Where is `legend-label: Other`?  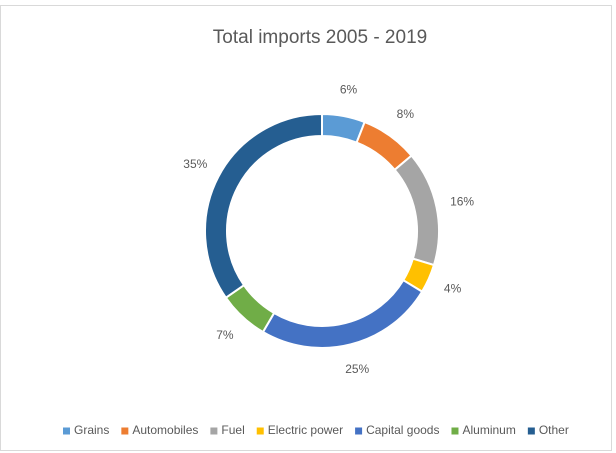
legend-label: Other is located at coordinates (554, 430).